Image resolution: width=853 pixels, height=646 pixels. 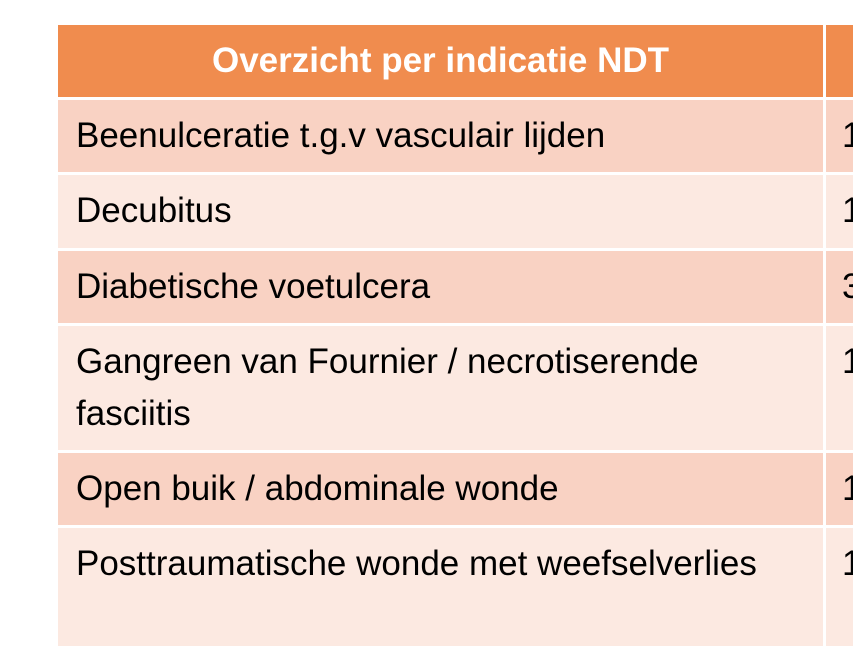 What do you see at coordinates (440, 489) in the screenshot?
I see `table-cell: Open buik / abdominale wonde` at bounding box center [440, 489].